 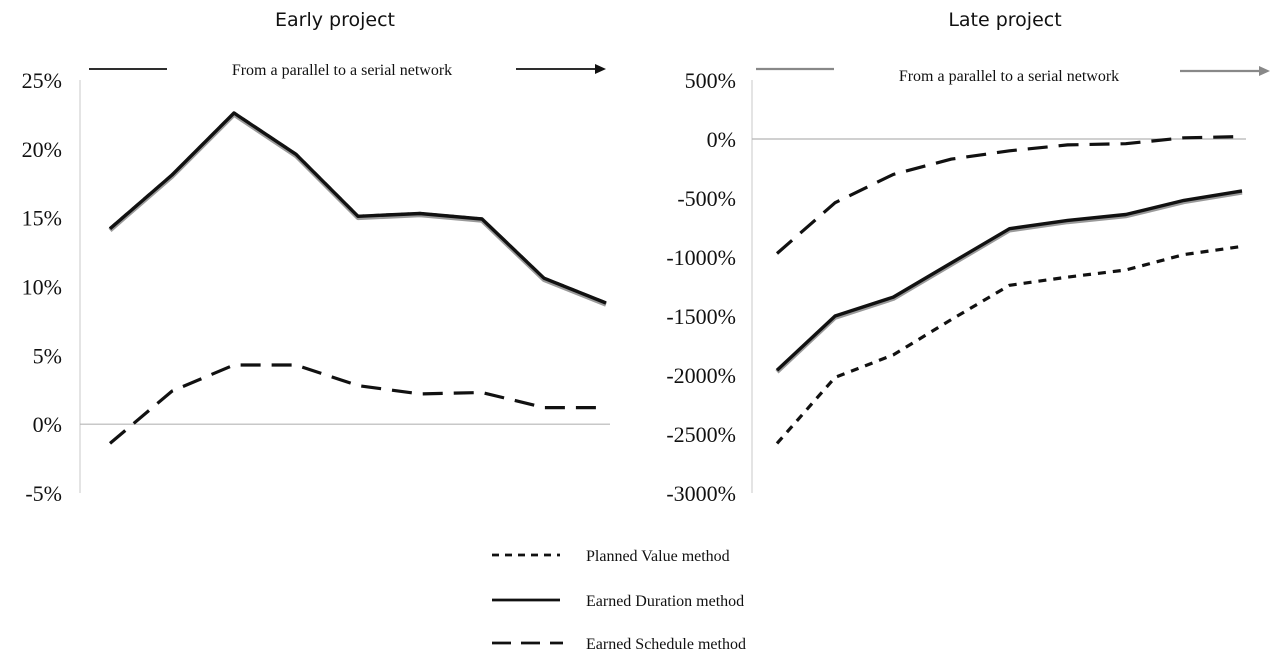 What do you see at coordinates (42, 149) in the screenshot?
I see `y-tick-label: 20%` at bounding box center [42, 149].